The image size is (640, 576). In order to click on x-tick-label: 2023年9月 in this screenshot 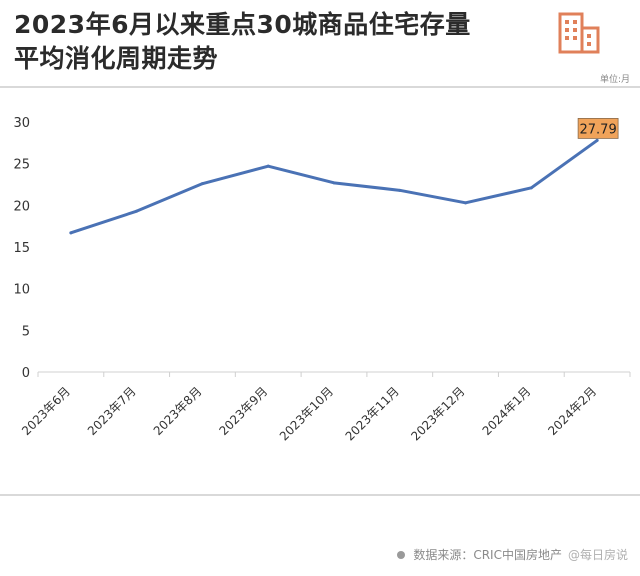, I will do `click(243, 411)`.